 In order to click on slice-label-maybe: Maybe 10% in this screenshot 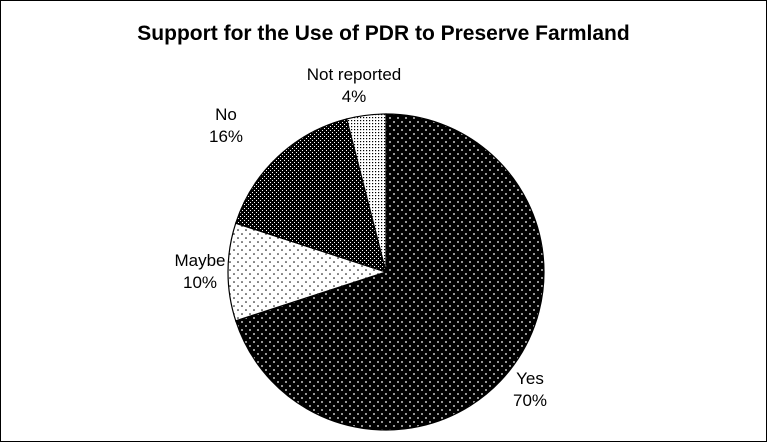, I will do `click(200, 271)`.